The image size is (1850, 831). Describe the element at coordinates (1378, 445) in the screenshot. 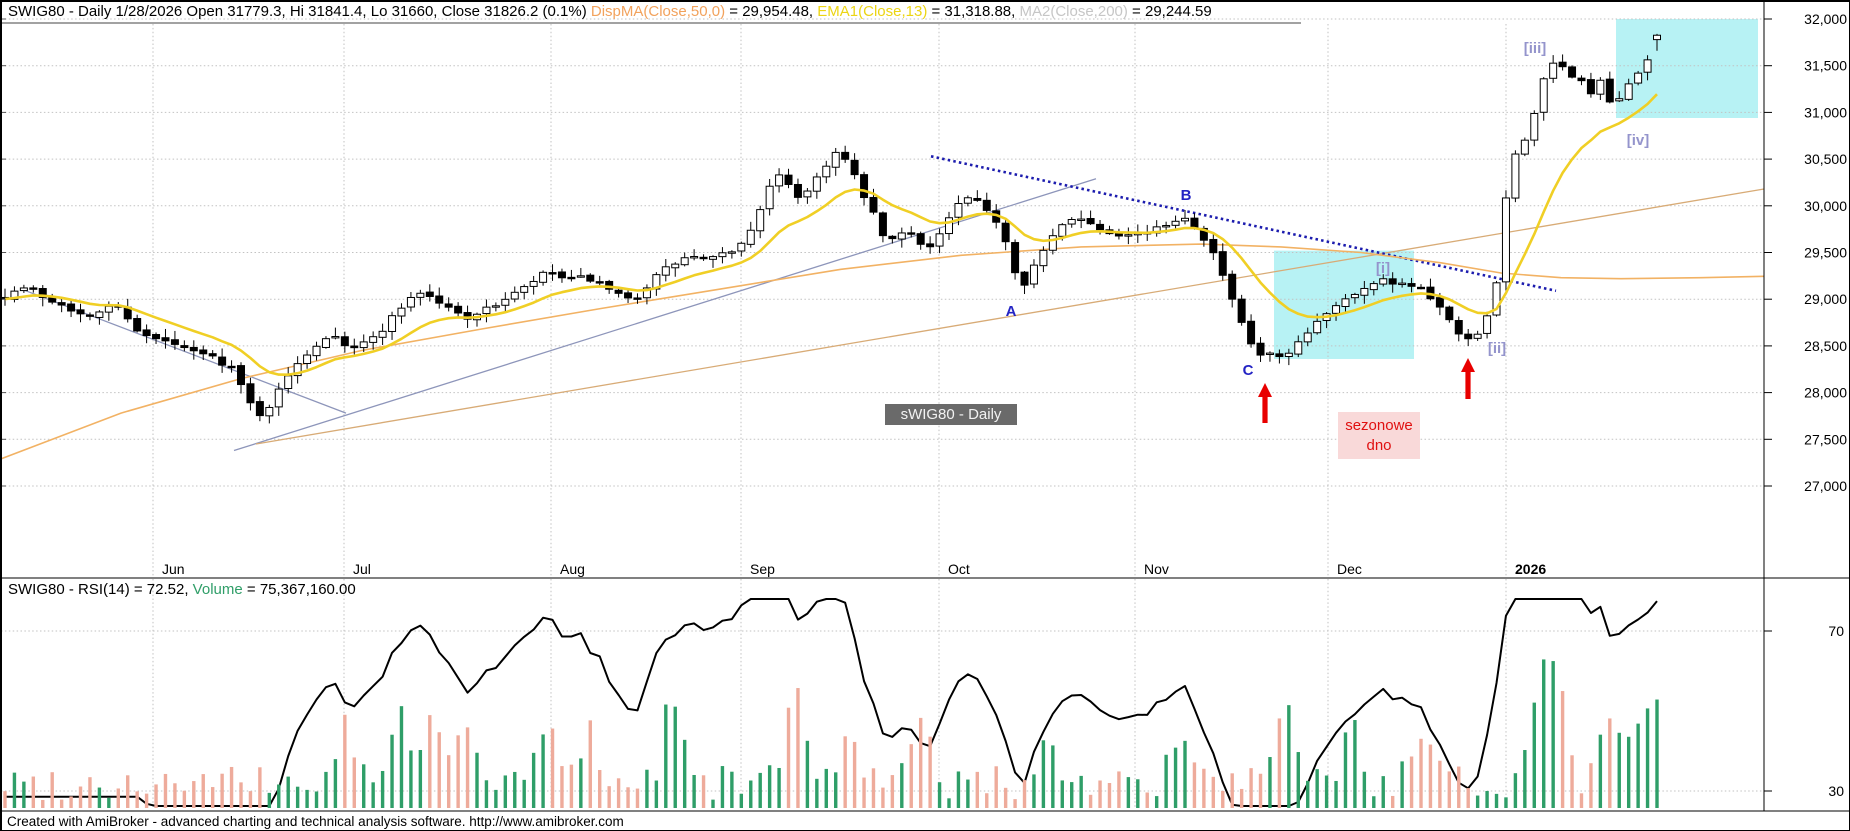

I see `seasonal-bottom-label: dno` at that location.